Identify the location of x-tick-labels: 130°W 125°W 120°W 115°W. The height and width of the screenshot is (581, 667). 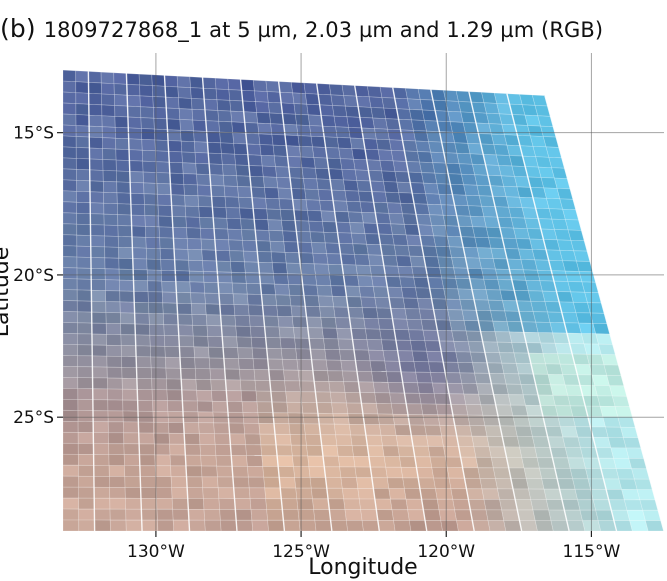
(373, 552).